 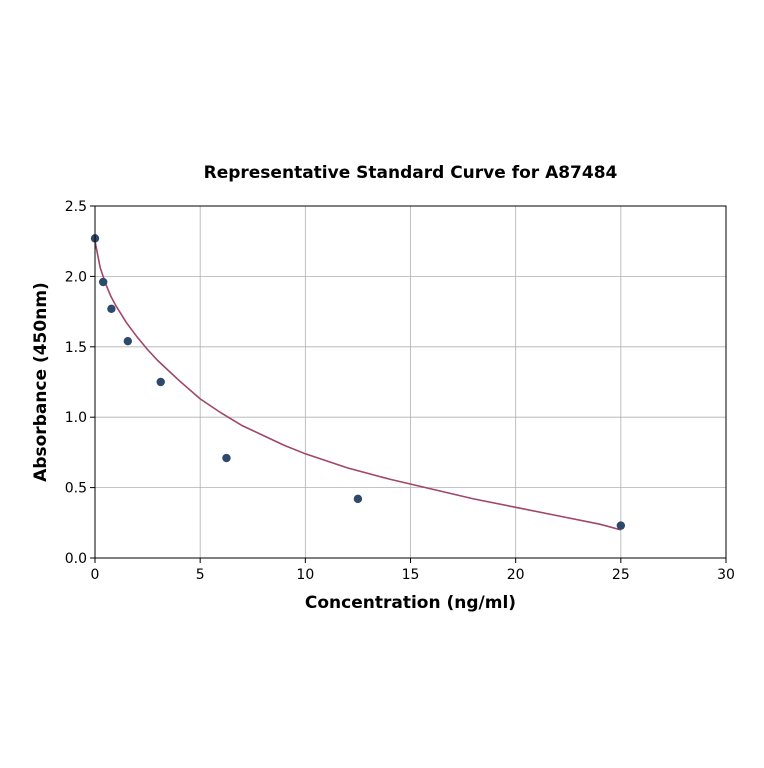 I want to click on x-axis-ticks: 0 5 10 15 20 25 30, so click(x=413, y=570).